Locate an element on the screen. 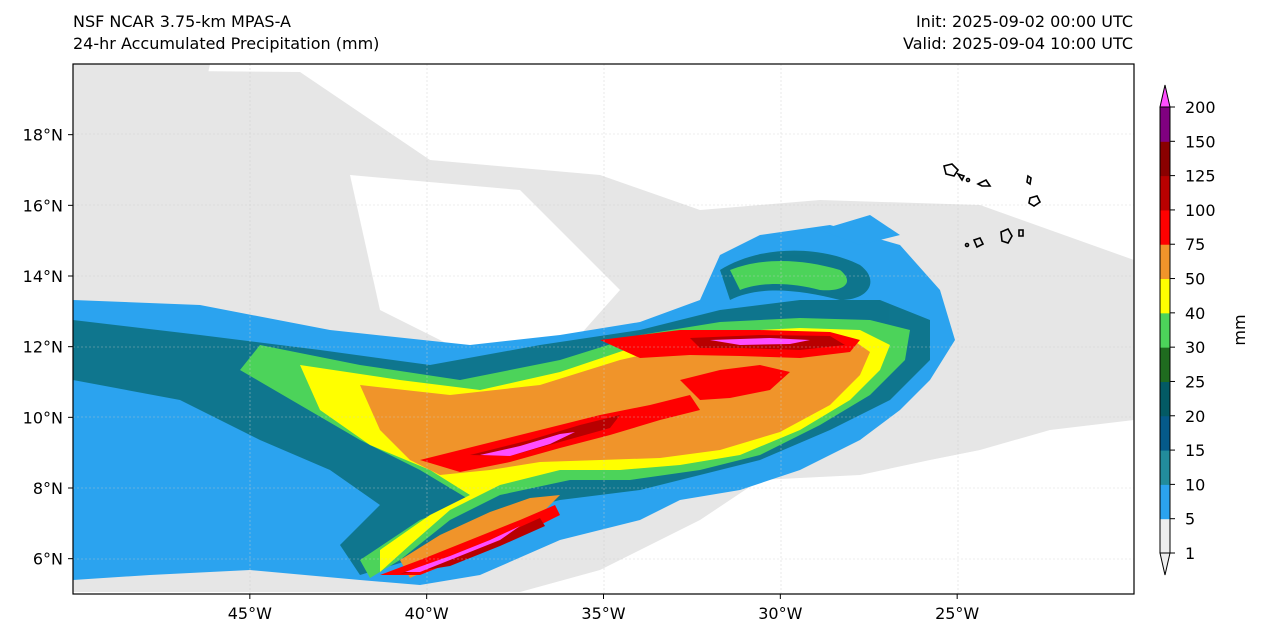 This screenshot has height=639, width=1262. colorbar-tick-label: 10 is located at coordinates (1195, 484).